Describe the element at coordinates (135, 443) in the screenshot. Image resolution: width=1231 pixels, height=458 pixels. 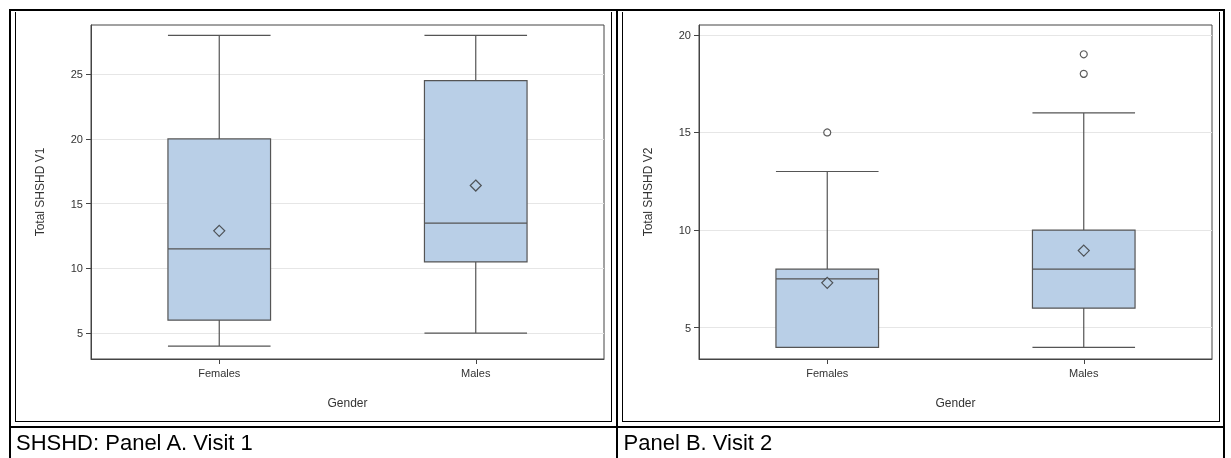
I see `text: SHSHD: Panel A. Visit 1` at that location.